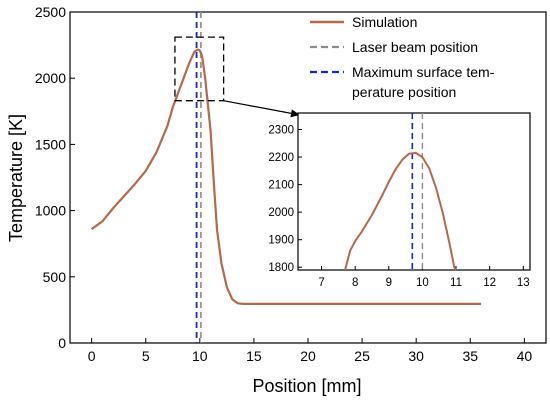 This screenshot has width=550, height=405. I want to click on x-tick-label: 40, so click(525, 356).